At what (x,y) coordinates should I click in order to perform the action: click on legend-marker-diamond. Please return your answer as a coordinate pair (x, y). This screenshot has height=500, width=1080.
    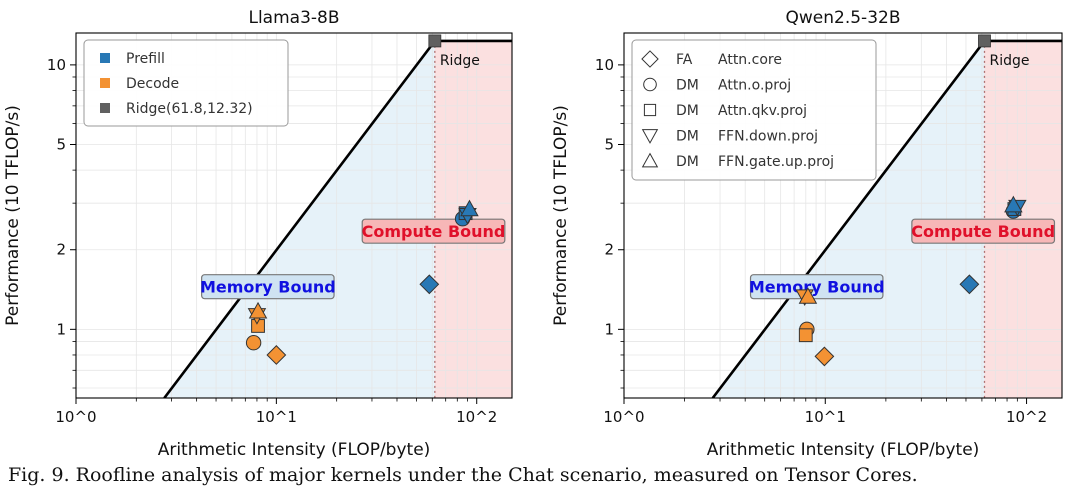
    Looking at the image, I should click on (650, 59).